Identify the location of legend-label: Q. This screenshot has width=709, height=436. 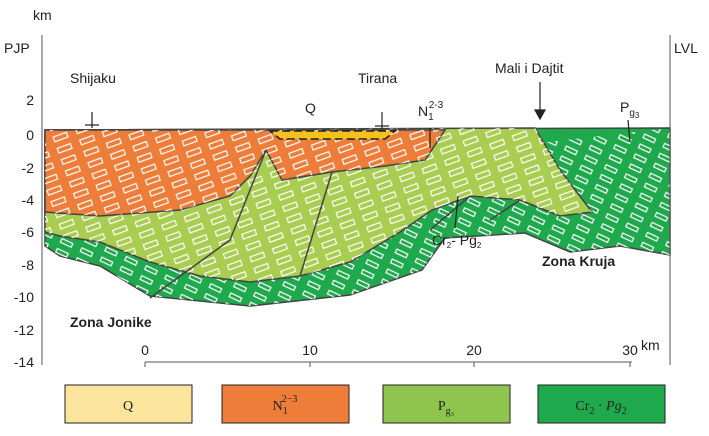
(128, 406).